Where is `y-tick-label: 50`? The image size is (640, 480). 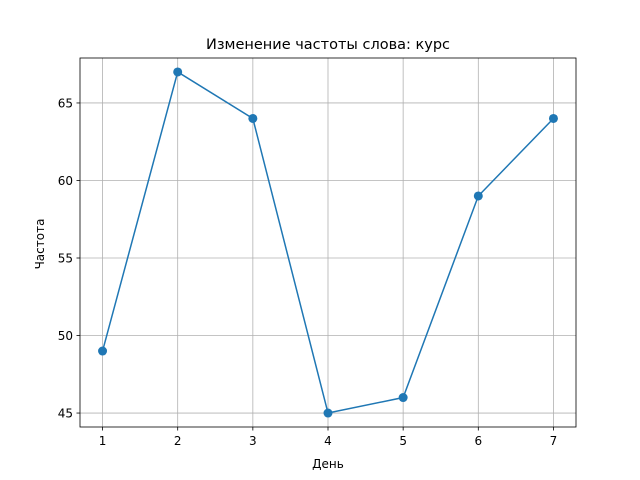
y-tick-label: 50 is located at coordinates (65, 336).